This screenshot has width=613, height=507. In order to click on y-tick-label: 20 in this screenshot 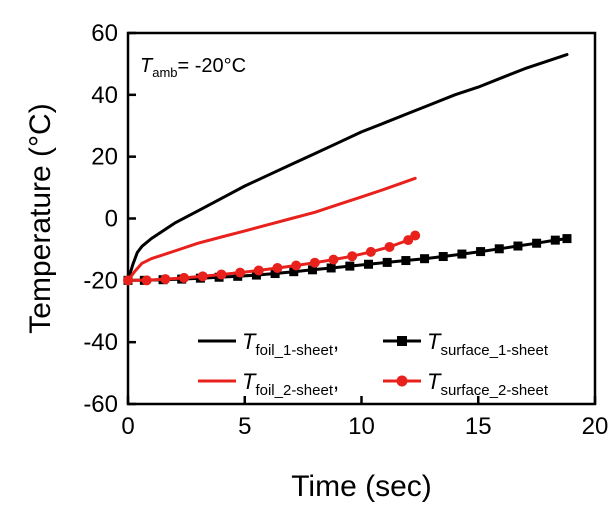, I will do `click(104, 157)`.